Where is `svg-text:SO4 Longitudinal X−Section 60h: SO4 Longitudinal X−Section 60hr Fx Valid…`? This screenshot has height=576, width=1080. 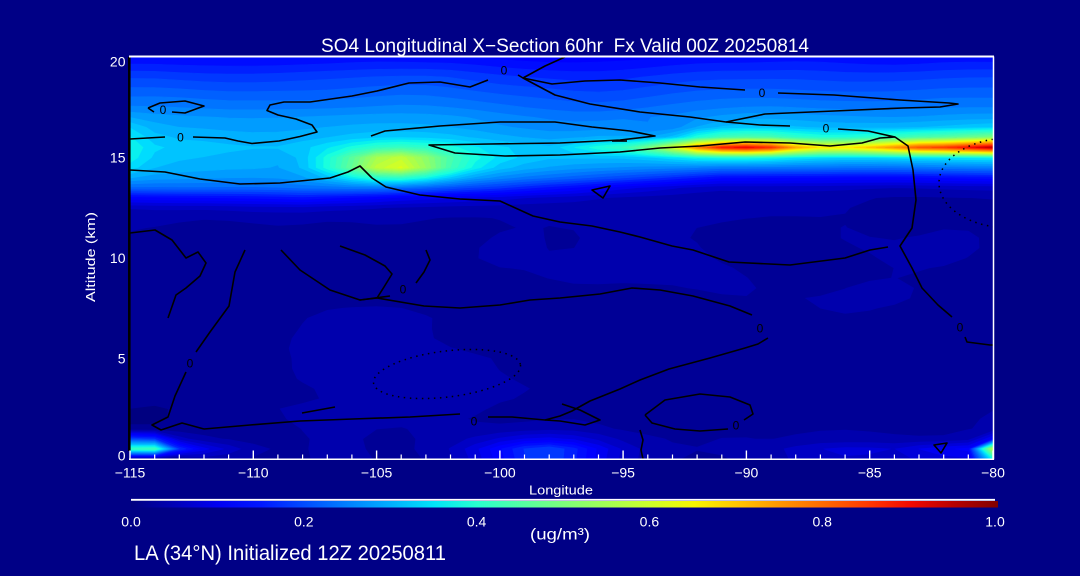 svg-text:SO4 Longitudinal X−Section 60h: SO4 Longitudinal X−Section 60hr Fx Valid… is located at coordinates (565, 46).